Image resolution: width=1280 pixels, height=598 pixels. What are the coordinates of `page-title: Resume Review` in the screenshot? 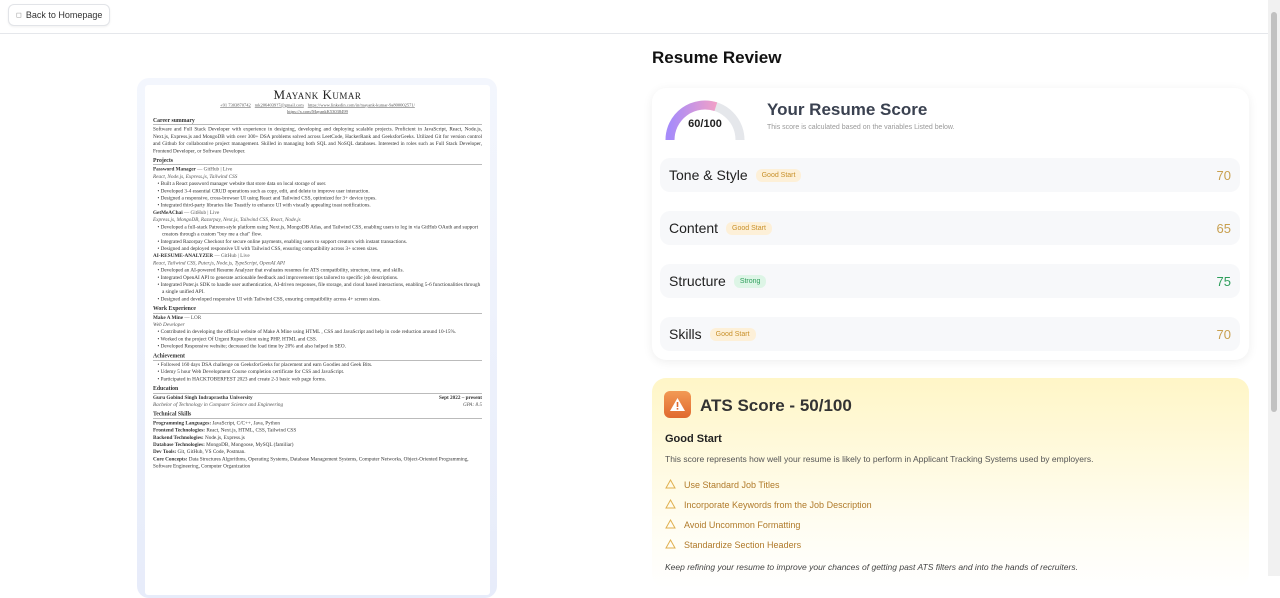 It's located at (717, 57).